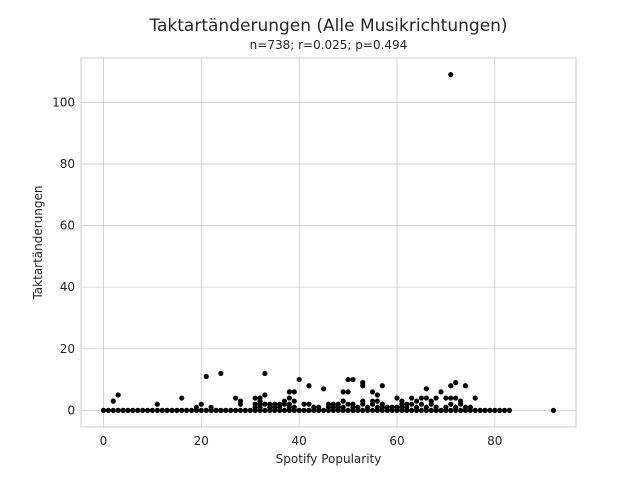 This screenshot has width=640, height=480. What do you see at coordinates (71, 410) in the screenshot?
I see `y-tick-label: 0` at bounding box center [71, 410].